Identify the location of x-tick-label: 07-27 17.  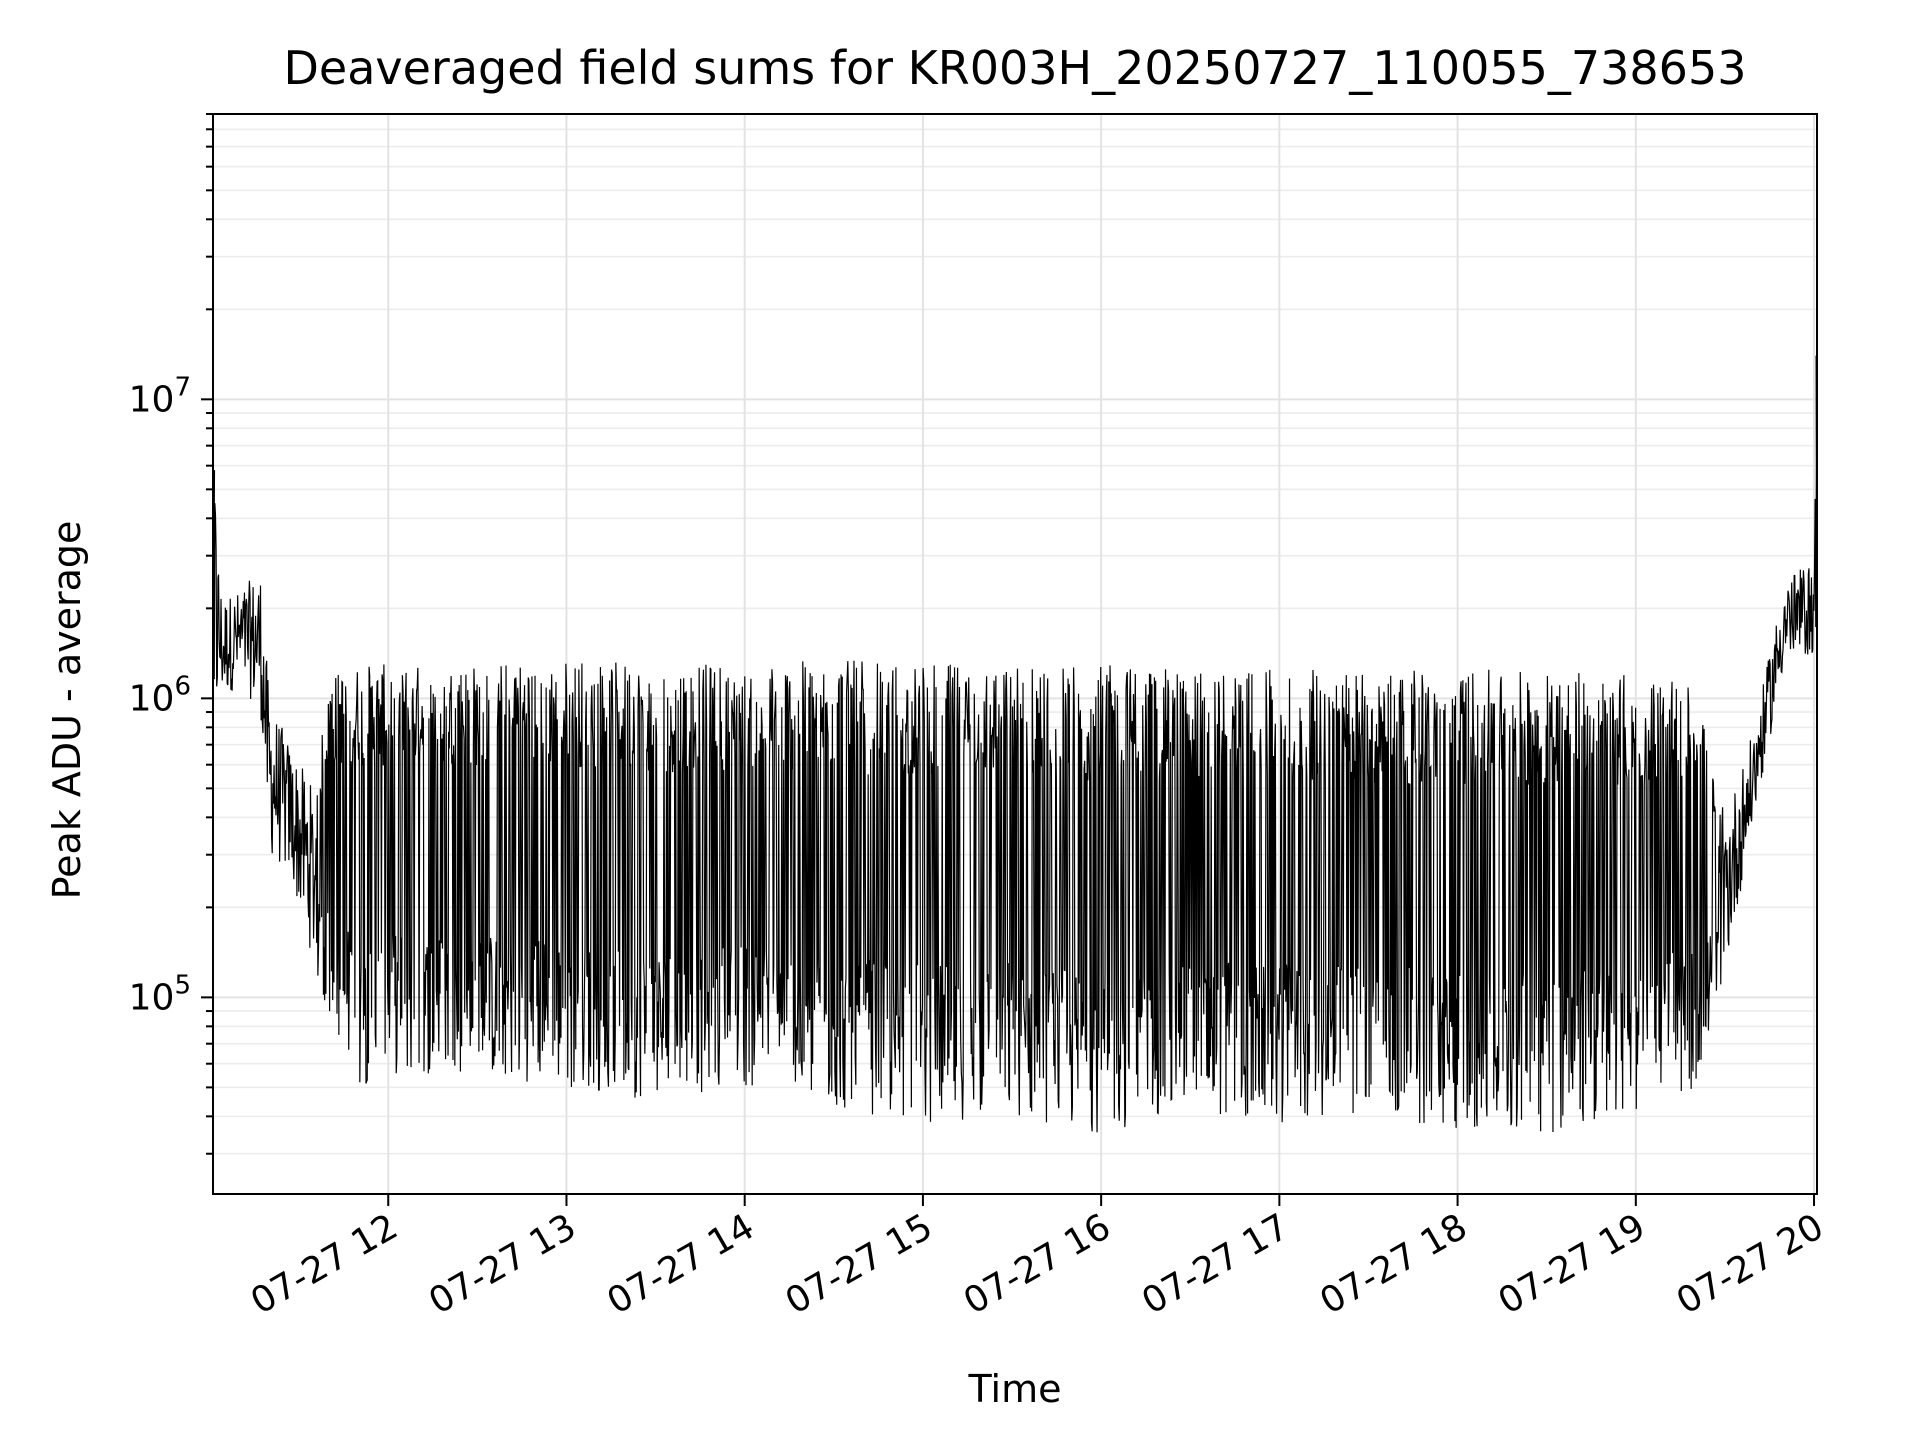
(1215, 1264).